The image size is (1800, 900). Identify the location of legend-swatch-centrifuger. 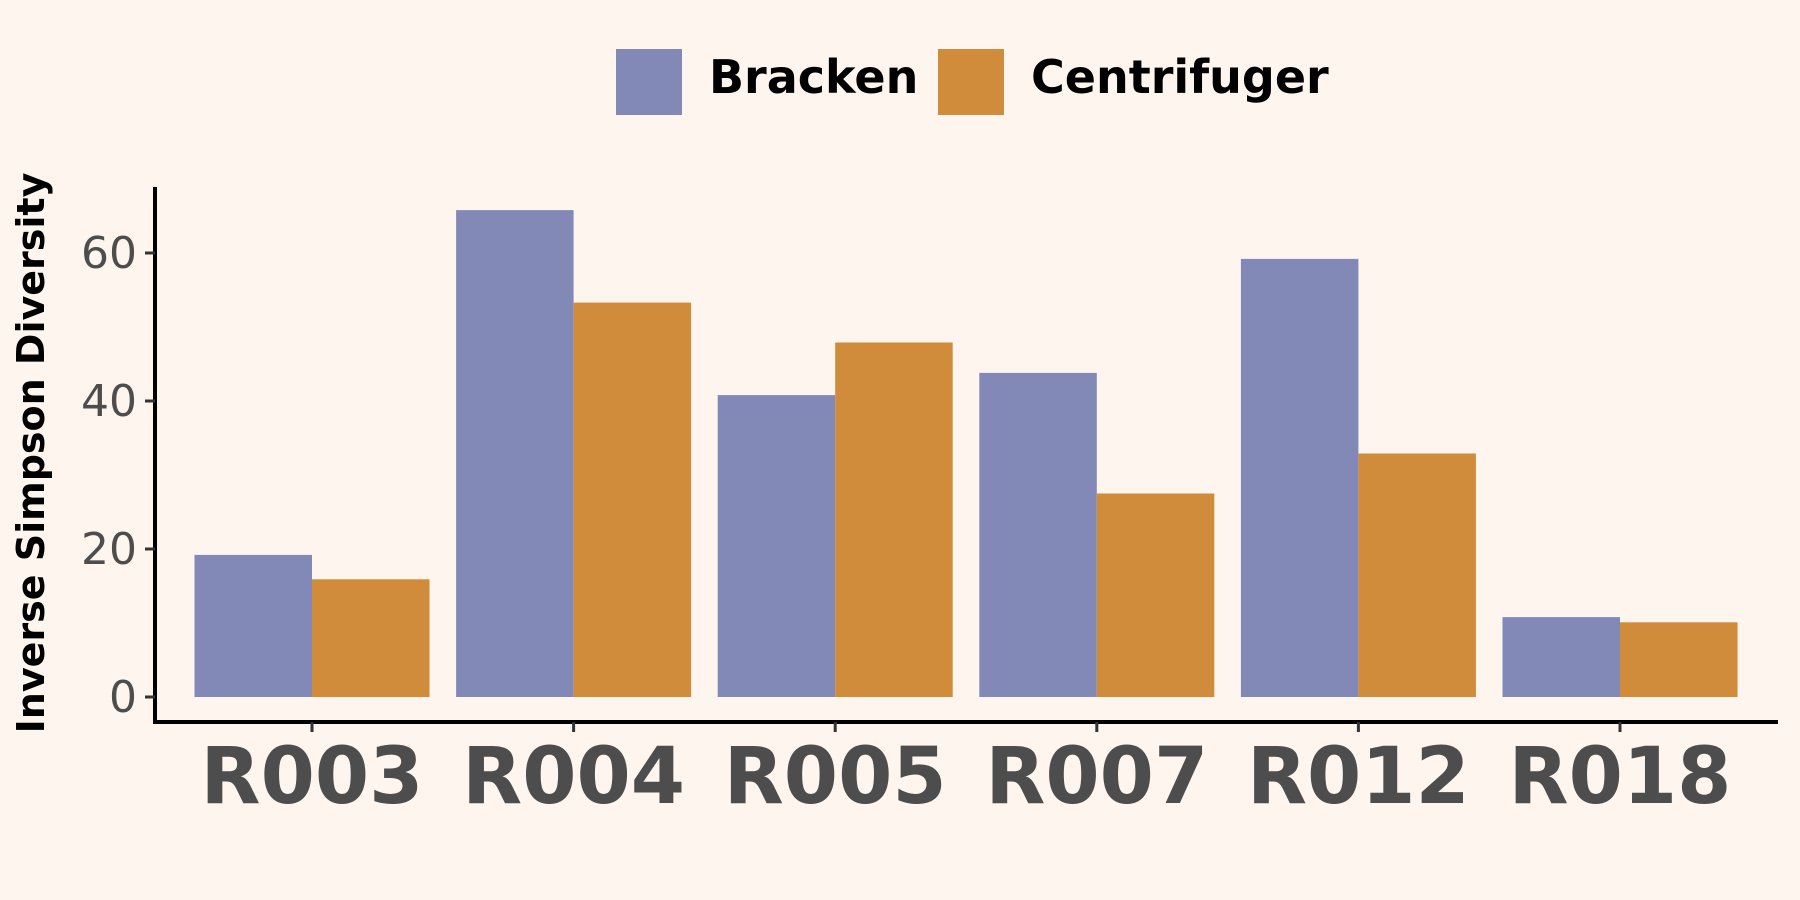
(971, 82).